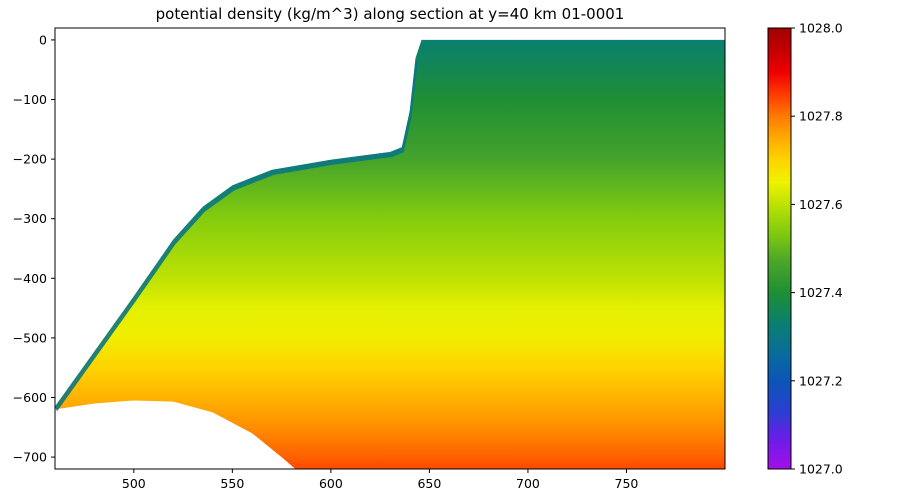  Describe the element at coordinates (821, 380) in the screenshot. I see `colorbar-tick-label: 1027.2` at that location.